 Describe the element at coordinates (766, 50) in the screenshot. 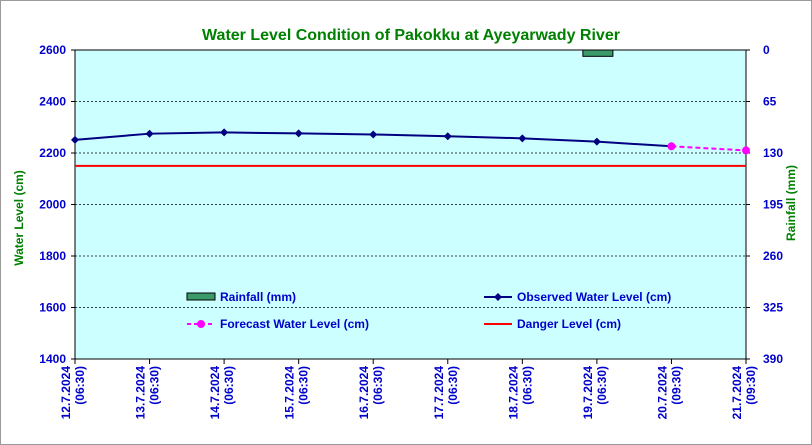

I see `y2-tick-label: 0` at that location.